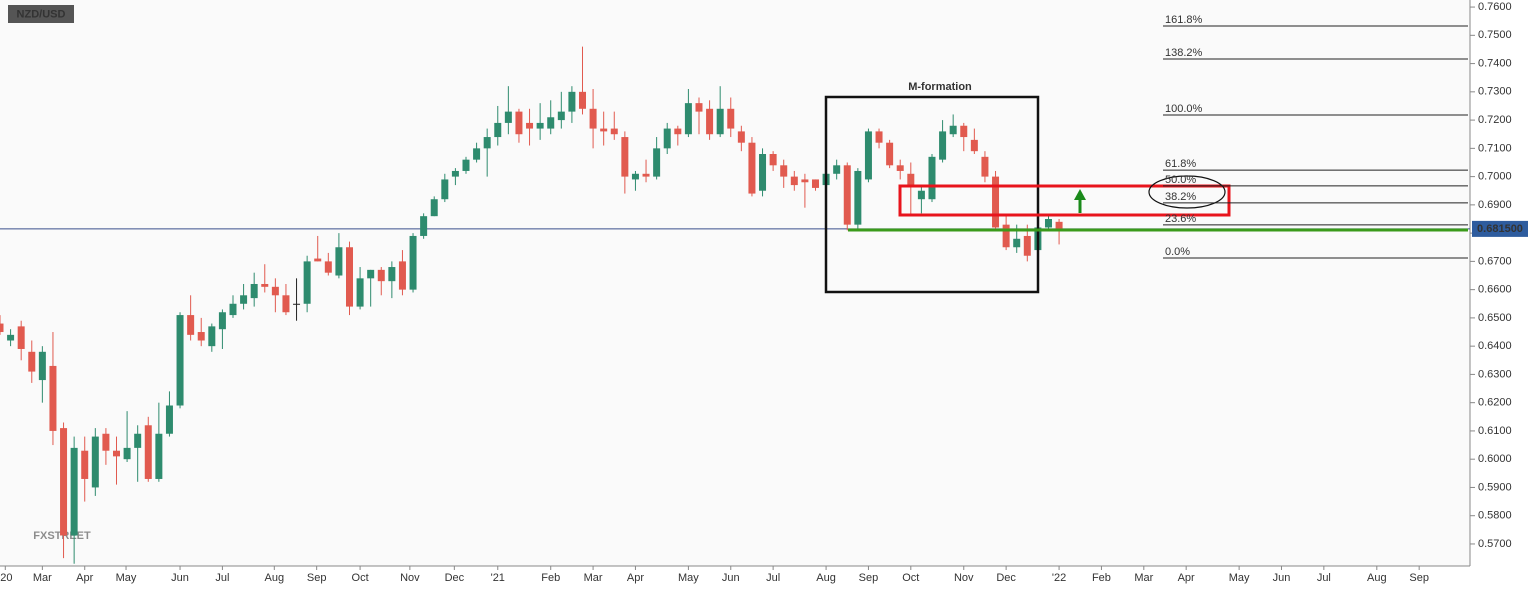 The image size is (1536, 589). I want to click on x-tick-label: Jun, so click(180, 578).